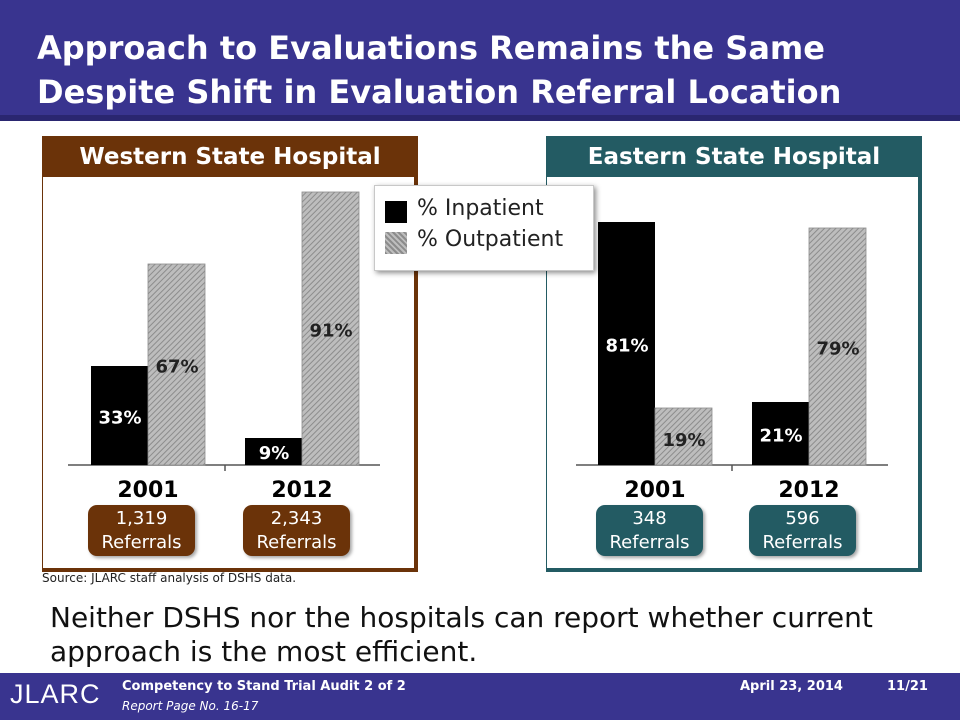 Image resolution: width=960 pixels, height=720 pixels. Describe the element at coordinates (480, 118) in the screenshot. I see `title-bar-shadow` at that location.